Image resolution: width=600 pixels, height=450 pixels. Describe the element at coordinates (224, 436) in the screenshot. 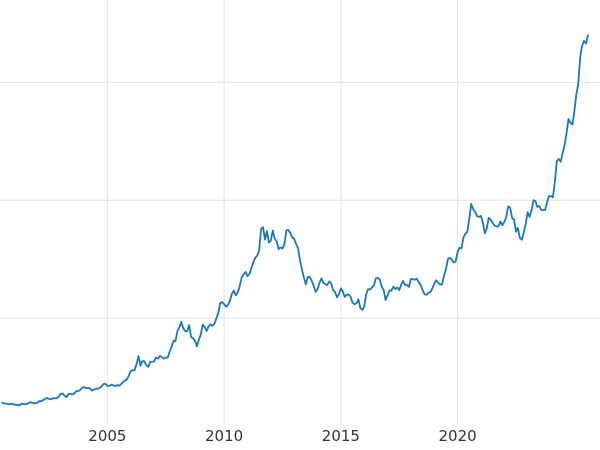

I see `x-axis-tick-label: 2010` at that location.